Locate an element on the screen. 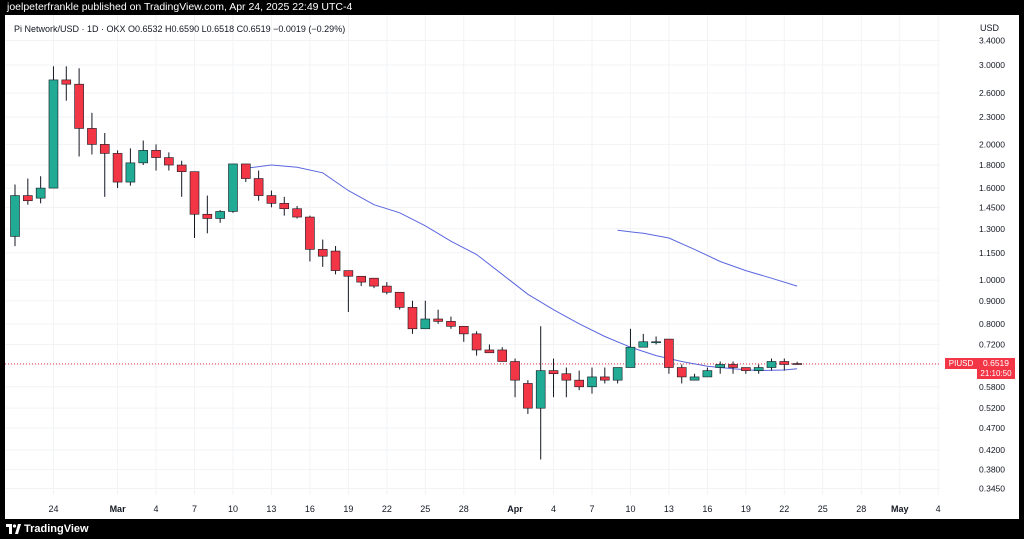 Image resolution: width=1024 pixels, height=539 pixels. y-tick-label: 1.8000 is located at coordinates (992, 165).